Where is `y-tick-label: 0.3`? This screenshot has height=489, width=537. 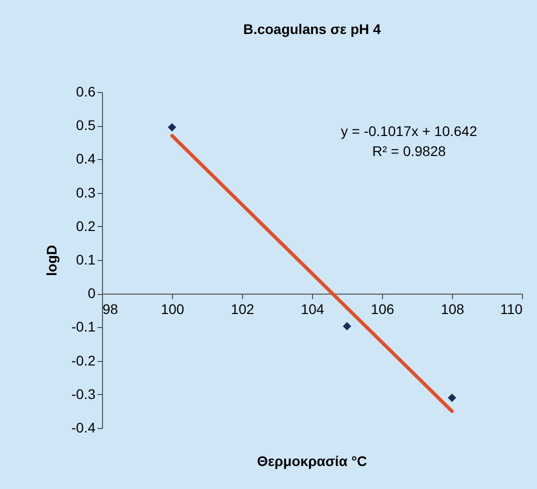
y-tick-label: 0.3 is located at coordinates (86, 192).